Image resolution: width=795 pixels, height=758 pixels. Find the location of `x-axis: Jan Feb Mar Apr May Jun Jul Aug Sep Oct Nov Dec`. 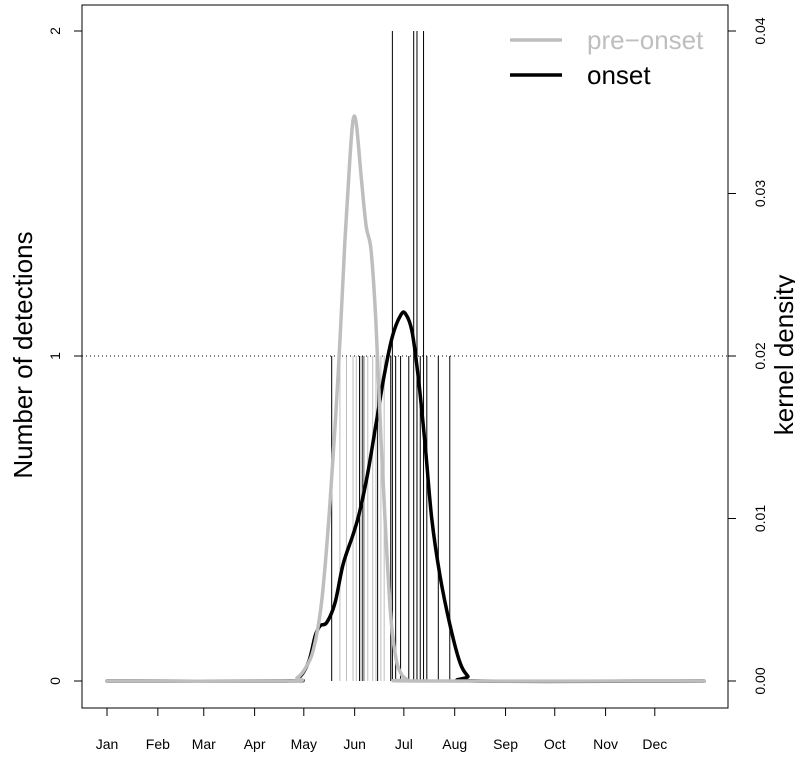

x-axis: Jan Feb Mar Apr May Jun Jul Aug Sep Oct Nov Dec is located at coordinates (381, 729).